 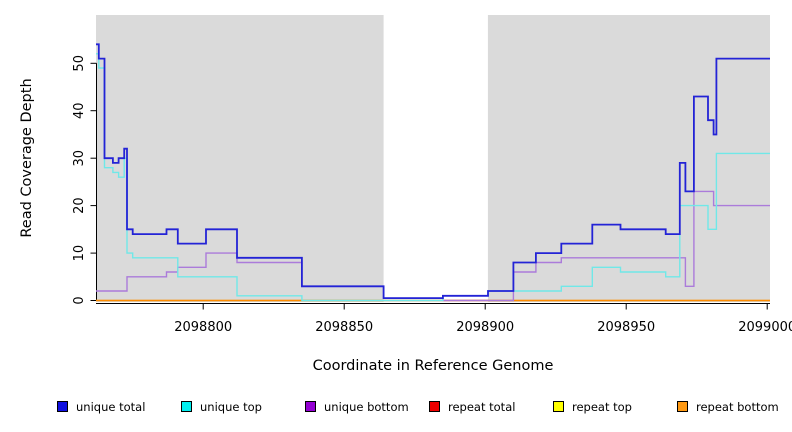 I want to click on y-tick-label: 0, so click(x=79, y=300).